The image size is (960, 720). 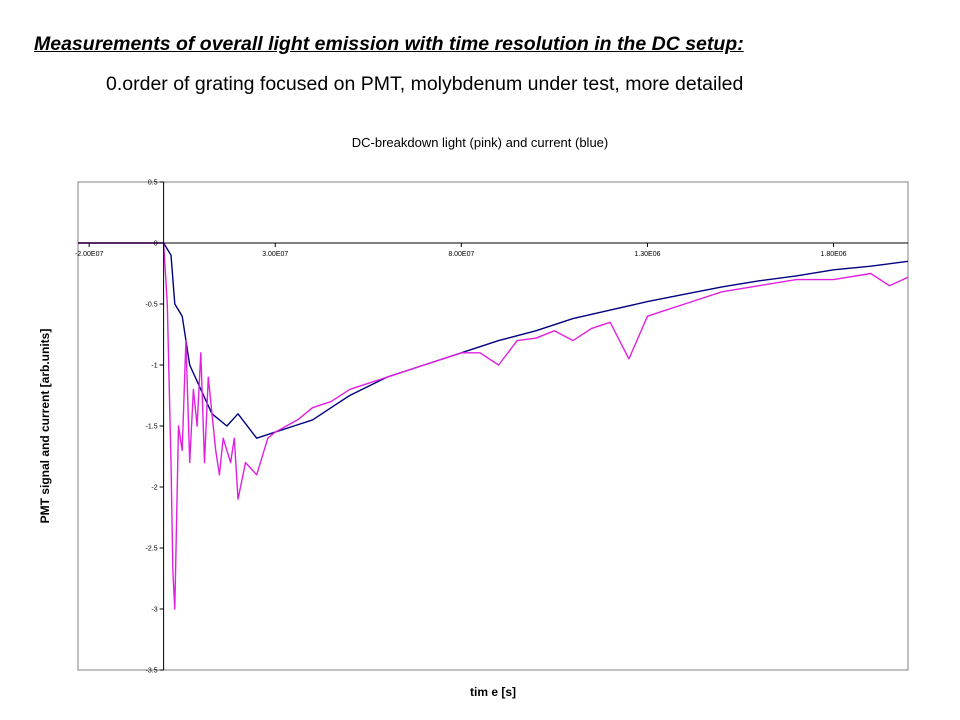 What do you see at coordinates (154, 366) in the screenshot?
I see `y-tick-label: -1` at bounding box center [154, 366].